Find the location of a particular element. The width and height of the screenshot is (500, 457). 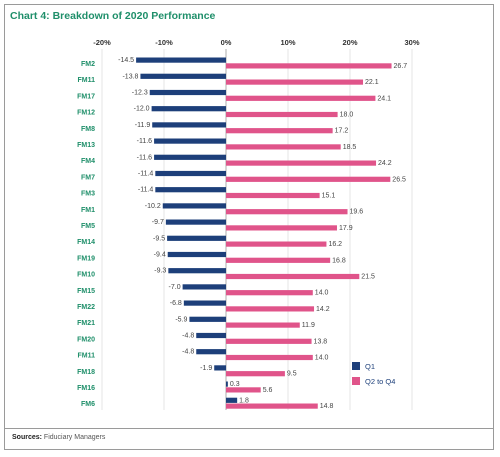

category-label: FM6 is located at coordinates (88, 404).